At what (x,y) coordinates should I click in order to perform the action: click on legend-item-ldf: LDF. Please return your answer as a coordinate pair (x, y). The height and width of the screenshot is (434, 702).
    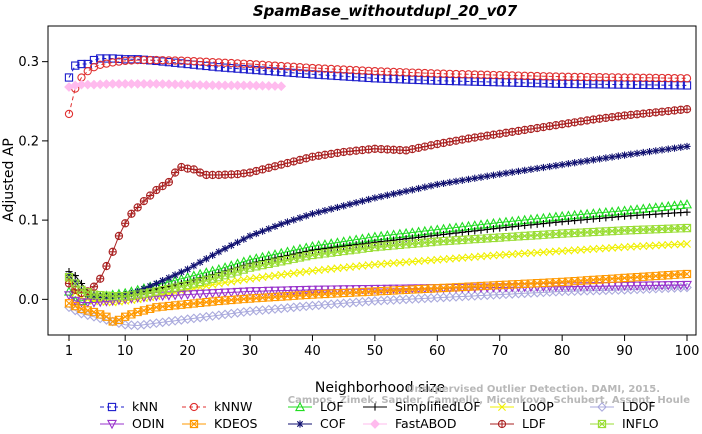
    Looking at the image, I should click on (518, 423).